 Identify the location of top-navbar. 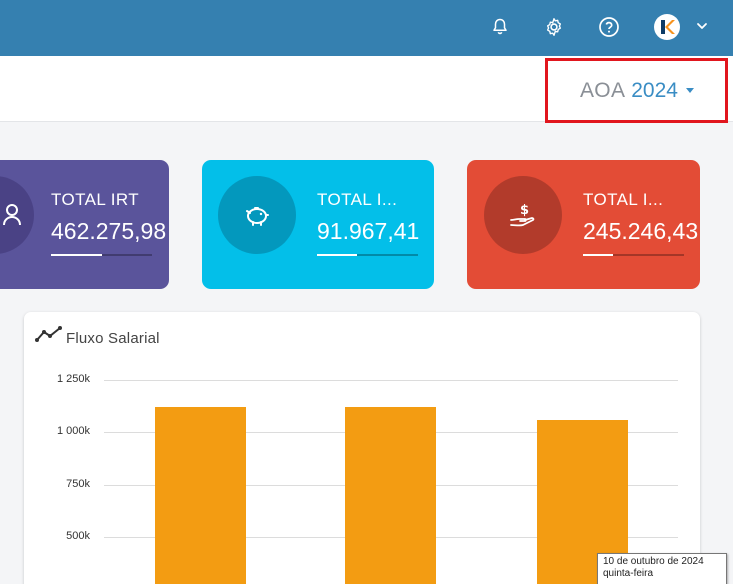
(366, 28).